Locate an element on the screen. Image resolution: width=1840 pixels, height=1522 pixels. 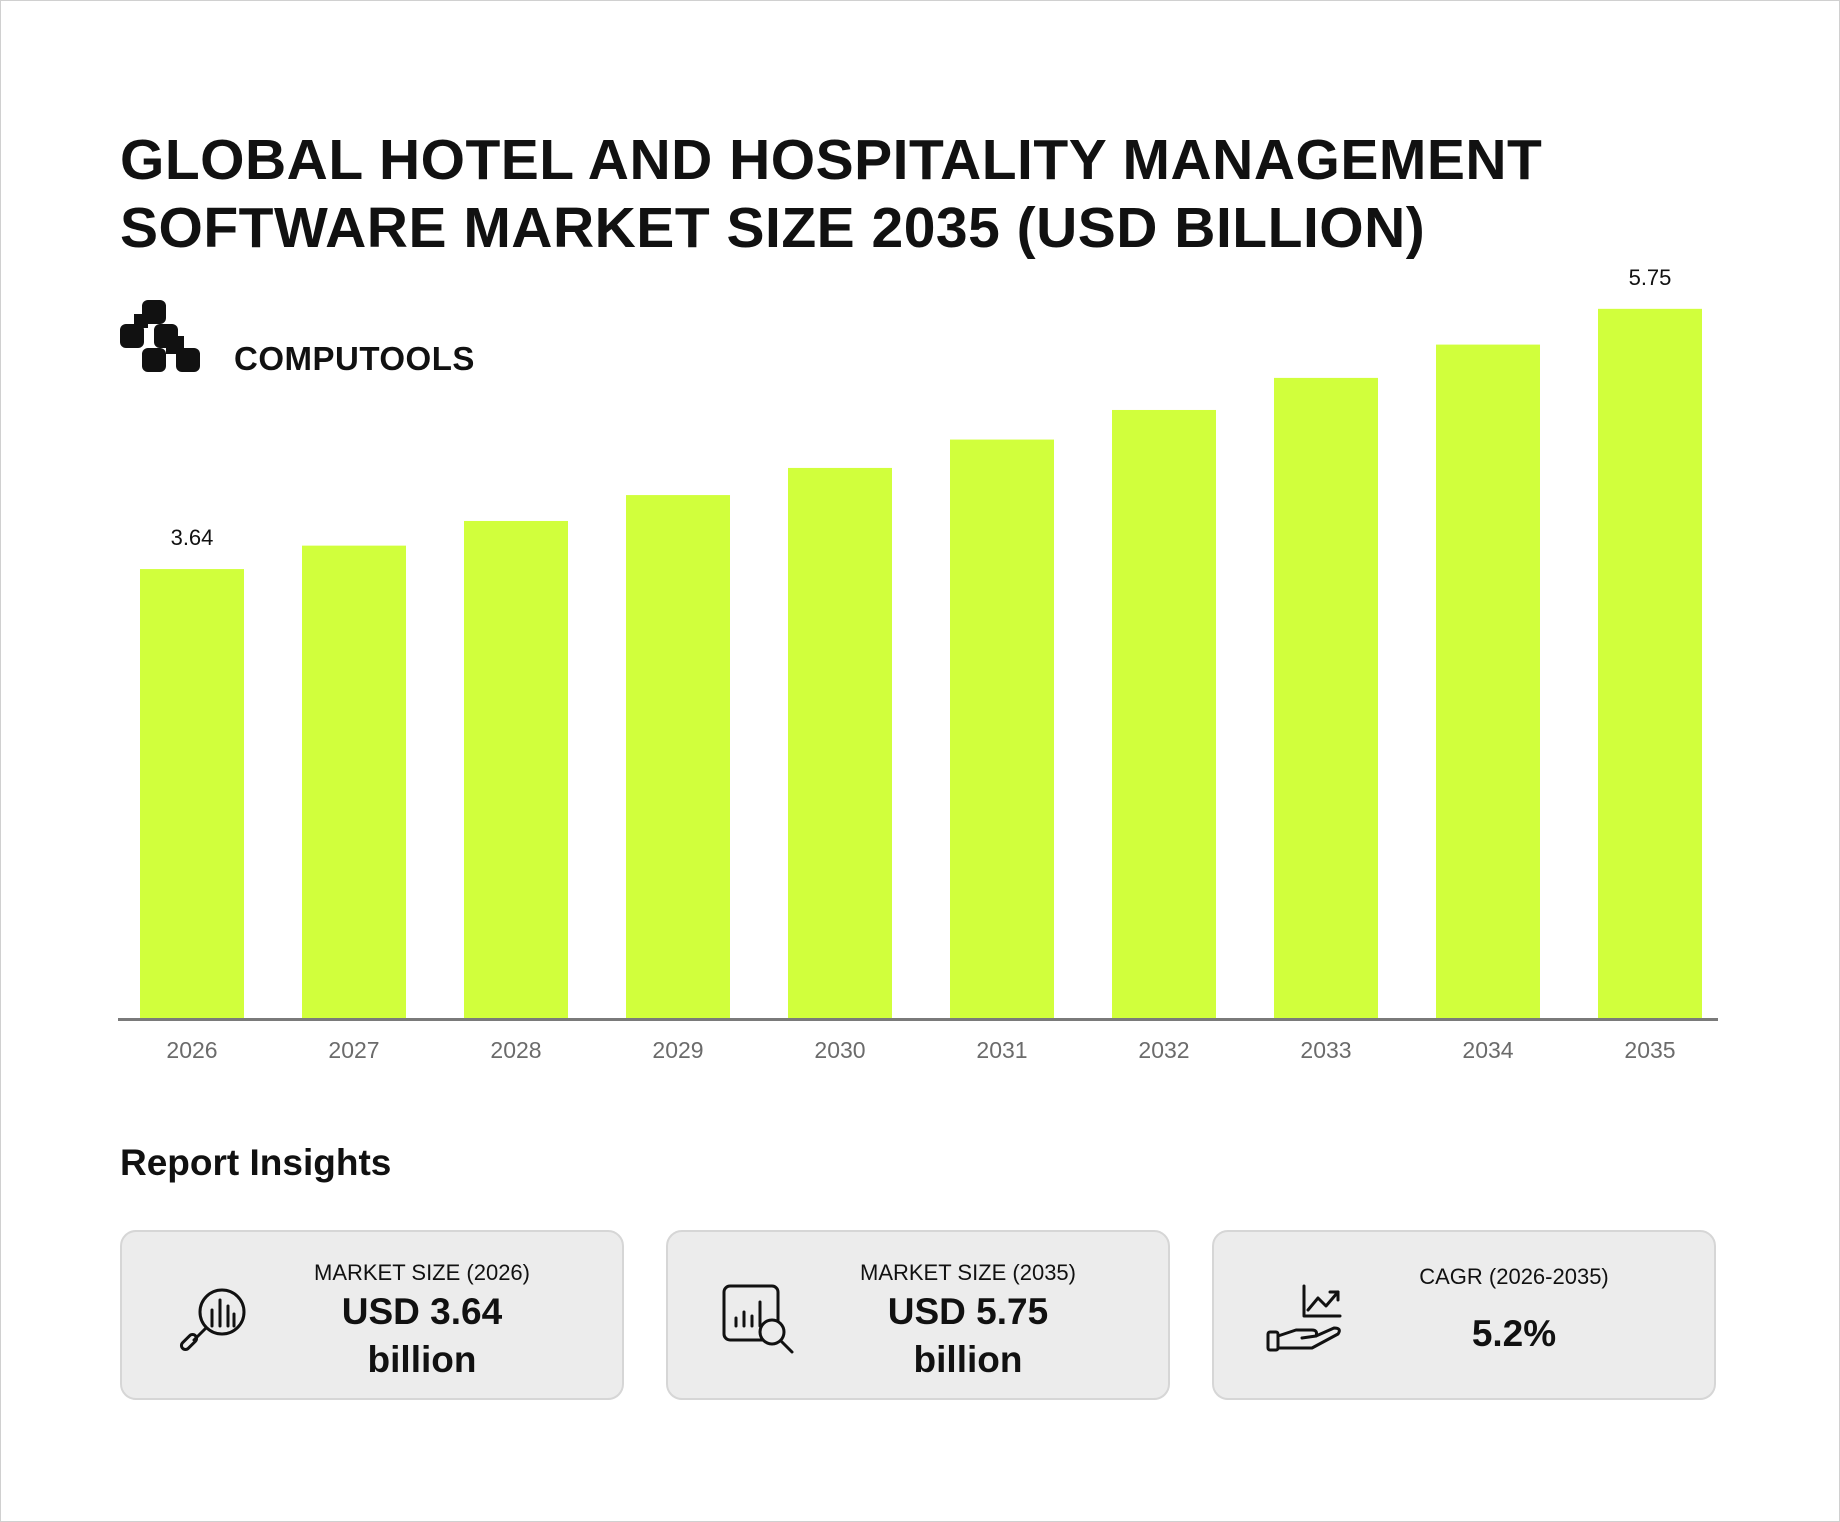
insight-value-line-1: 5.2% is located at coordinates (1514, 1333).